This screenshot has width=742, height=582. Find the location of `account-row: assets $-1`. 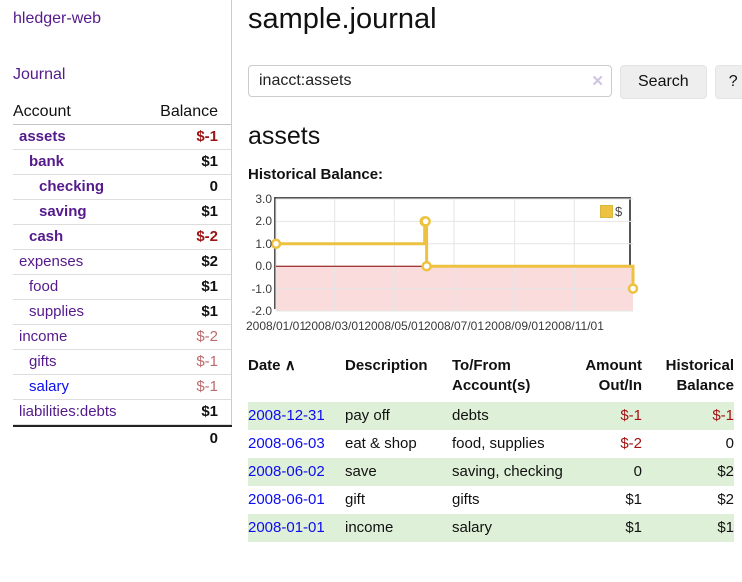

account-row: assets $-1 is located at coordinates (122, 137).